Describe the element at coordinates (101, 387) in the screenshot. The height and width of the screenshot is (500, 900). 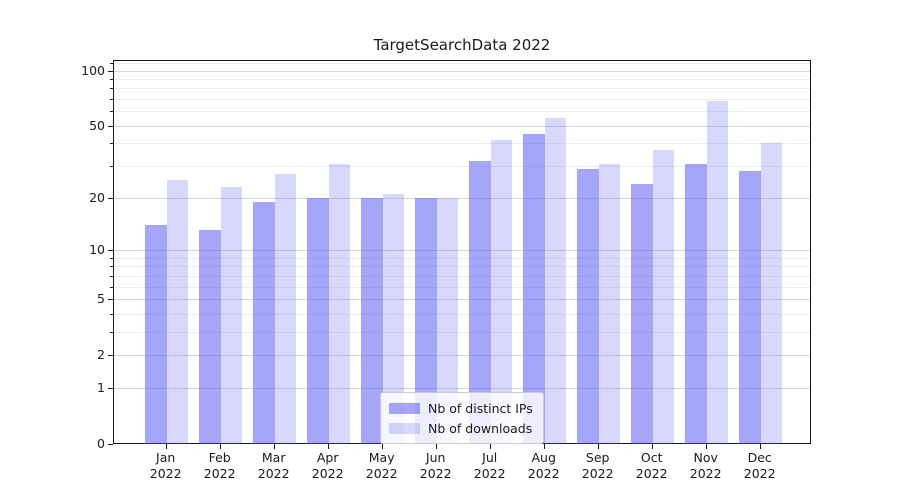
I see `y-tick-label-1: 1` at that location.